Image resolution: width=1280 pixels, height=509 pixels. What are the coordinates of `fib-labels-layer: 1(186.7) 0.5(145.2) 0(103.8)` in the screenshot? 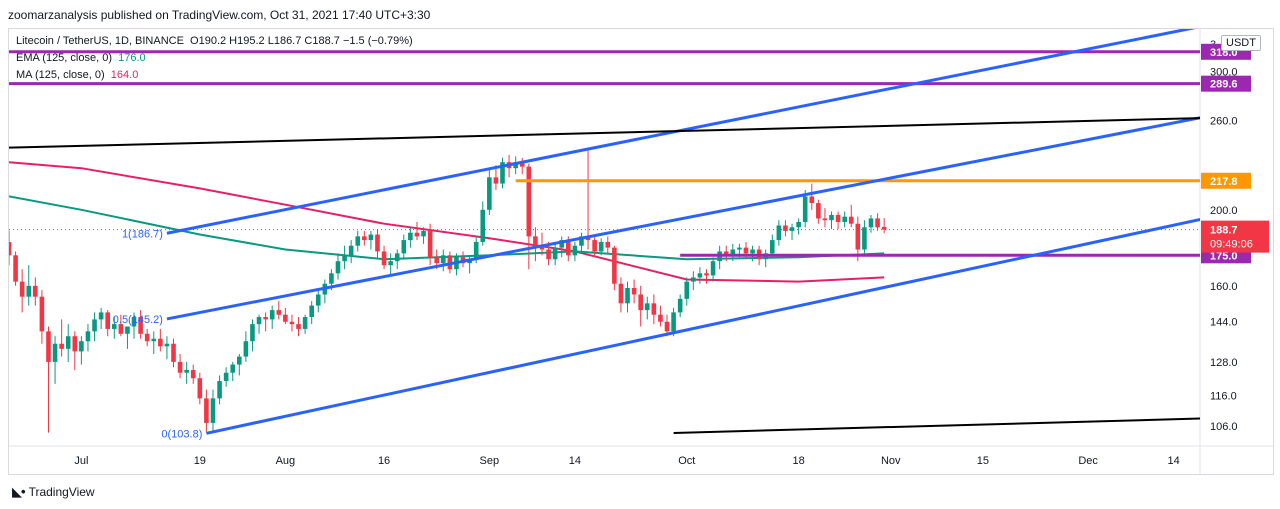 It's located at (158, 334).